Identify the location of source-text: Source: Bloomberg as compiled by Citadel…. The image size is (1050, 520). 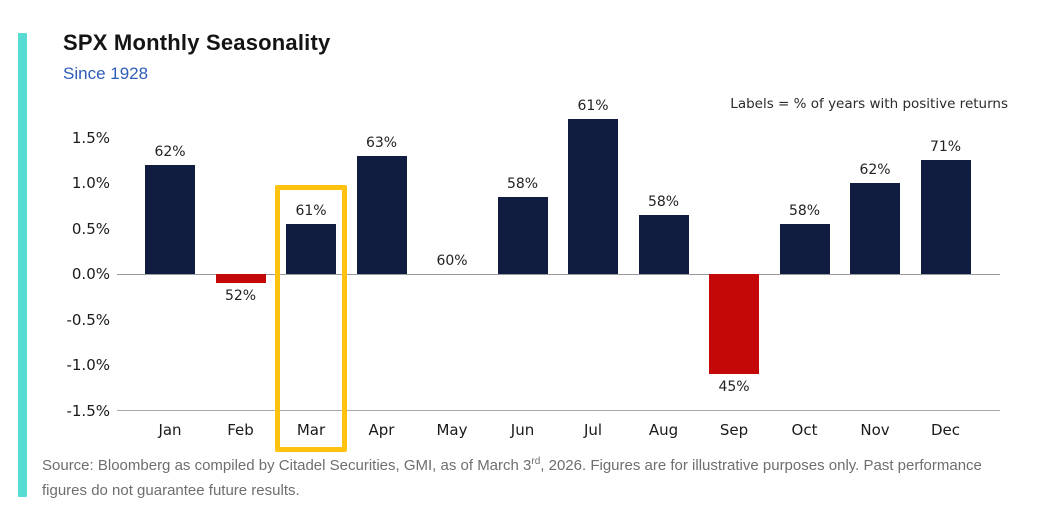
(287, 465).